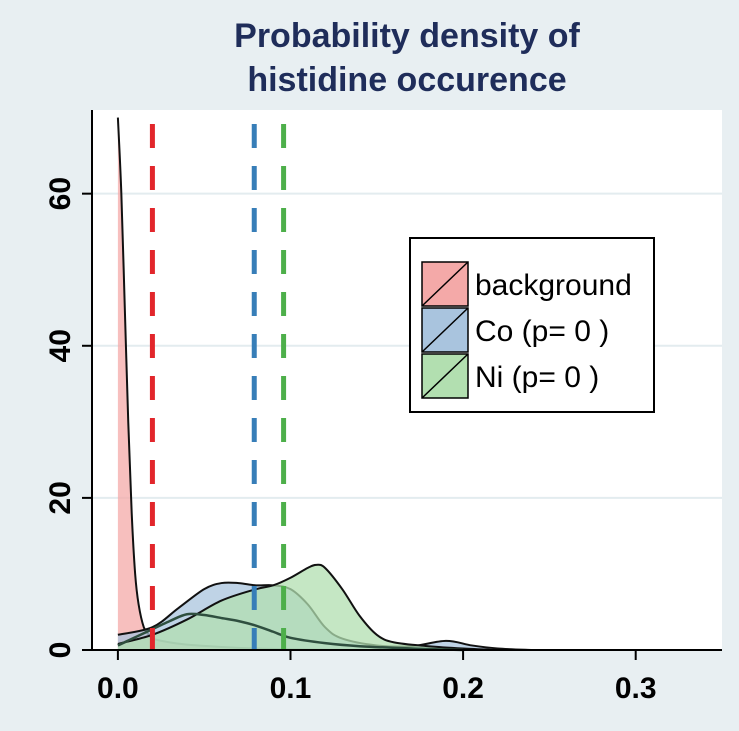 The width and height of the screenshot is (739, 731). I want to click on mean-lines, so click(218, 387).